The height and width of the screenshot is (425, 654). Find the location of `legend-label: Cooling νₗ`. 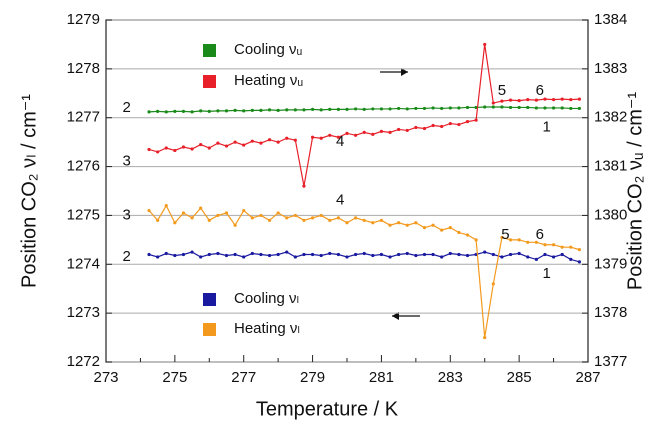

legend-label: Cooling νₗ is located at coordinates (266, 298).